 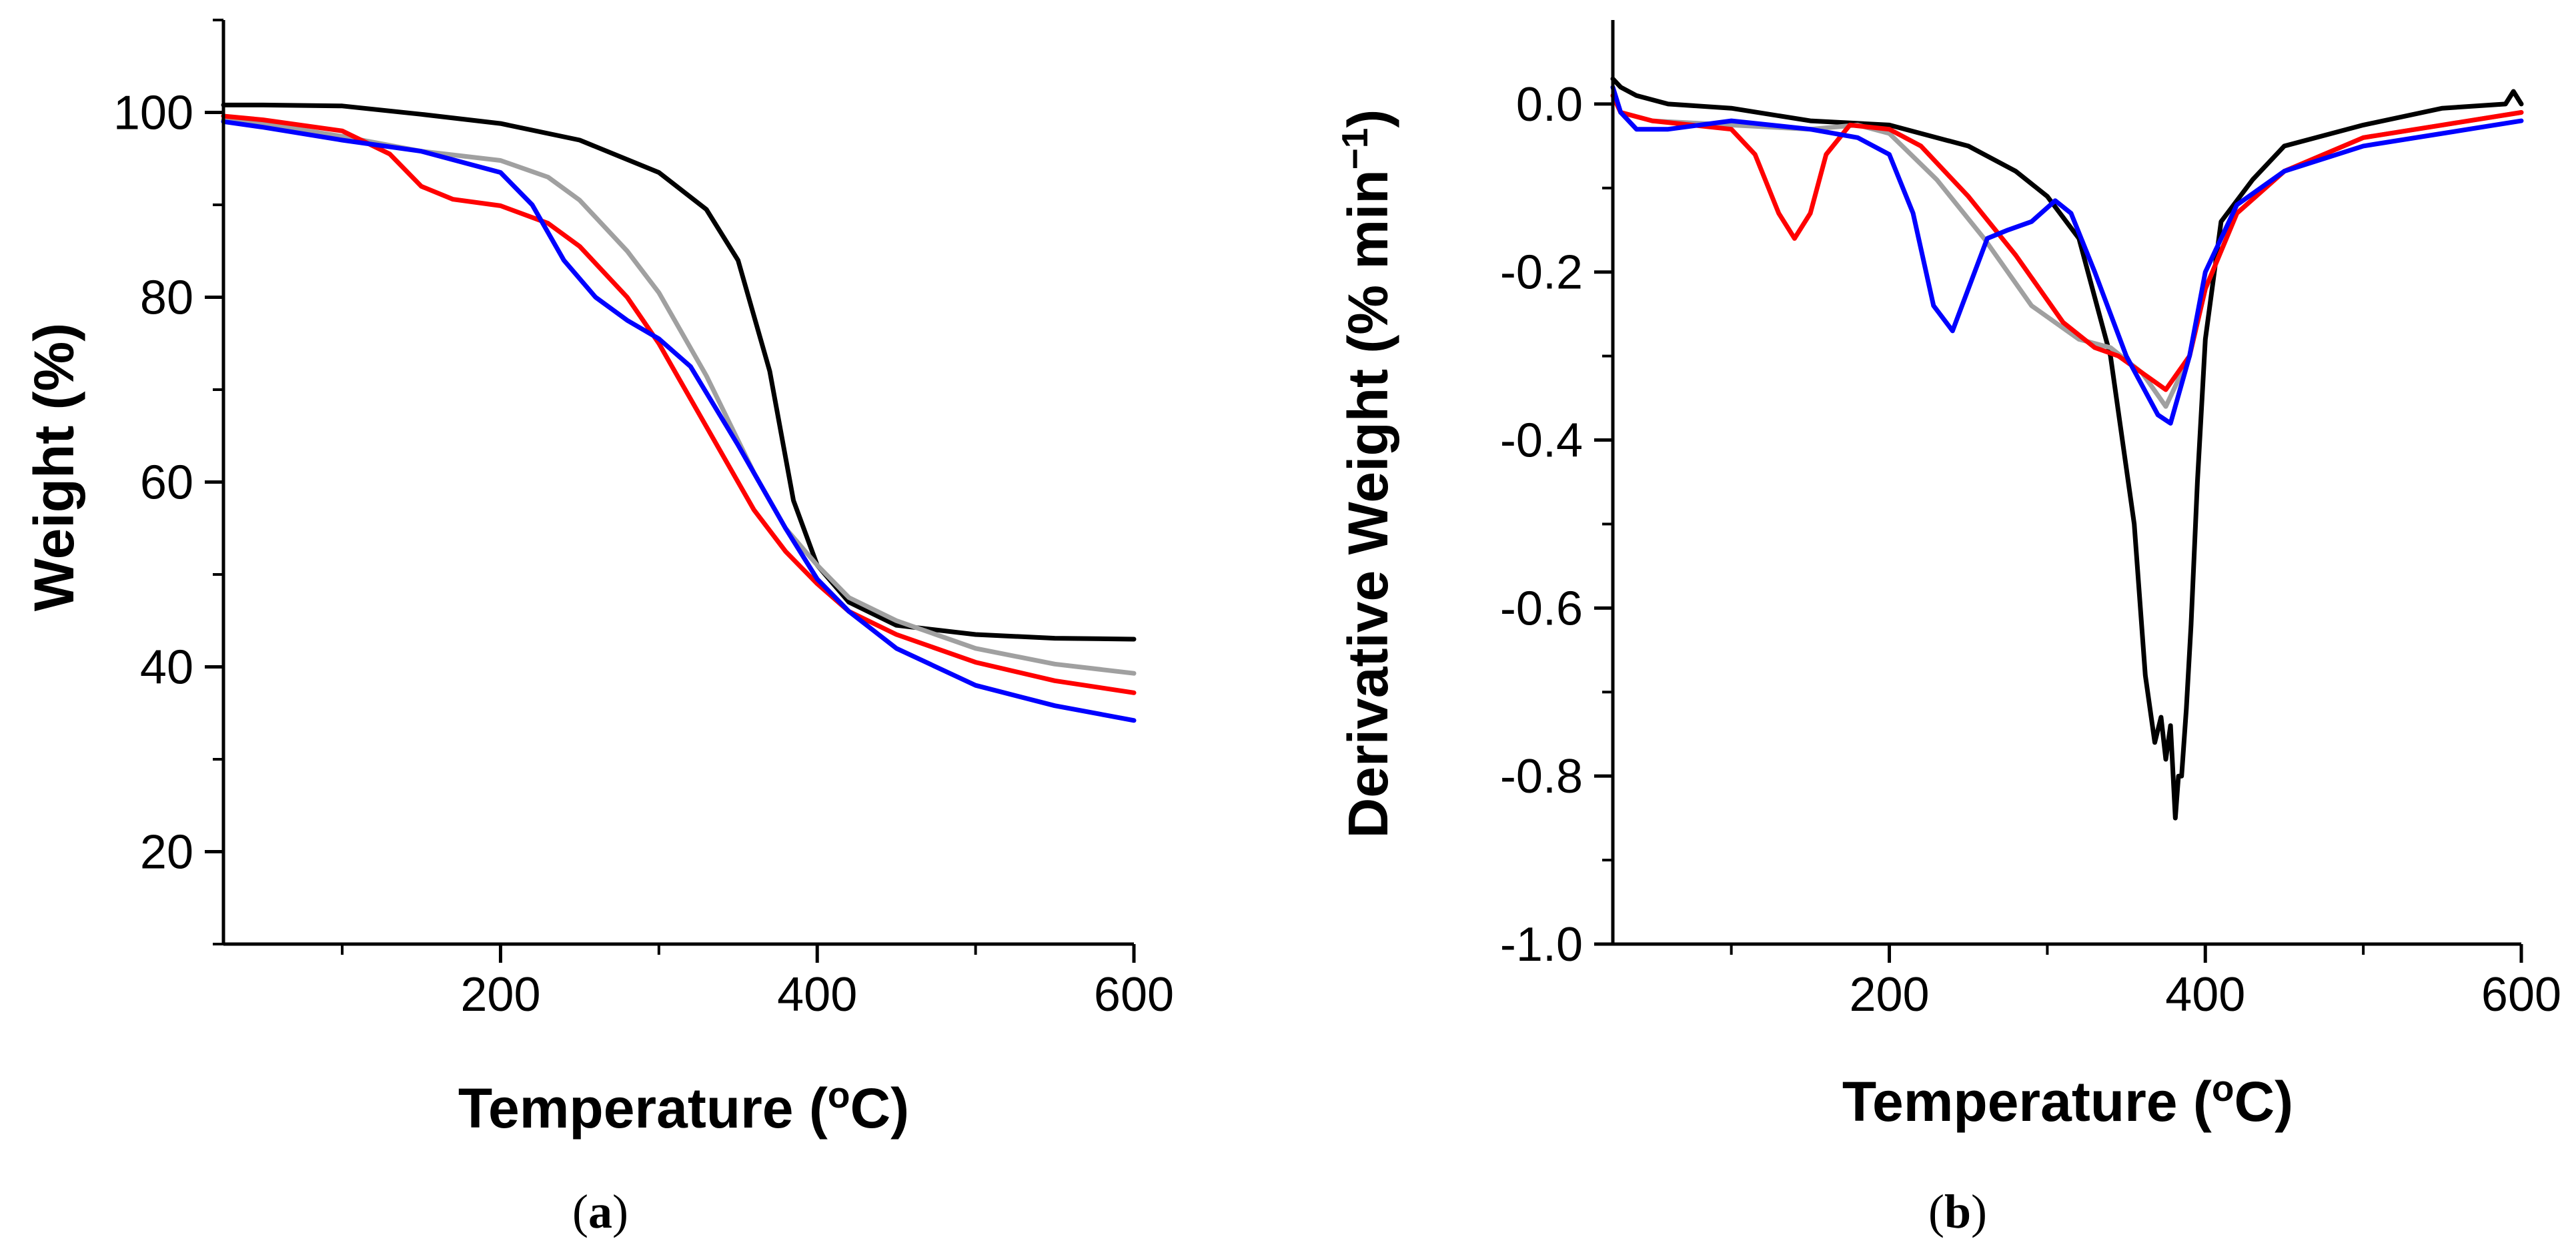 What do you see at coordinates (600, 1211) in the screenshot?
I see `panel-a-caption: (a)` at bounding box center [600, 1211].